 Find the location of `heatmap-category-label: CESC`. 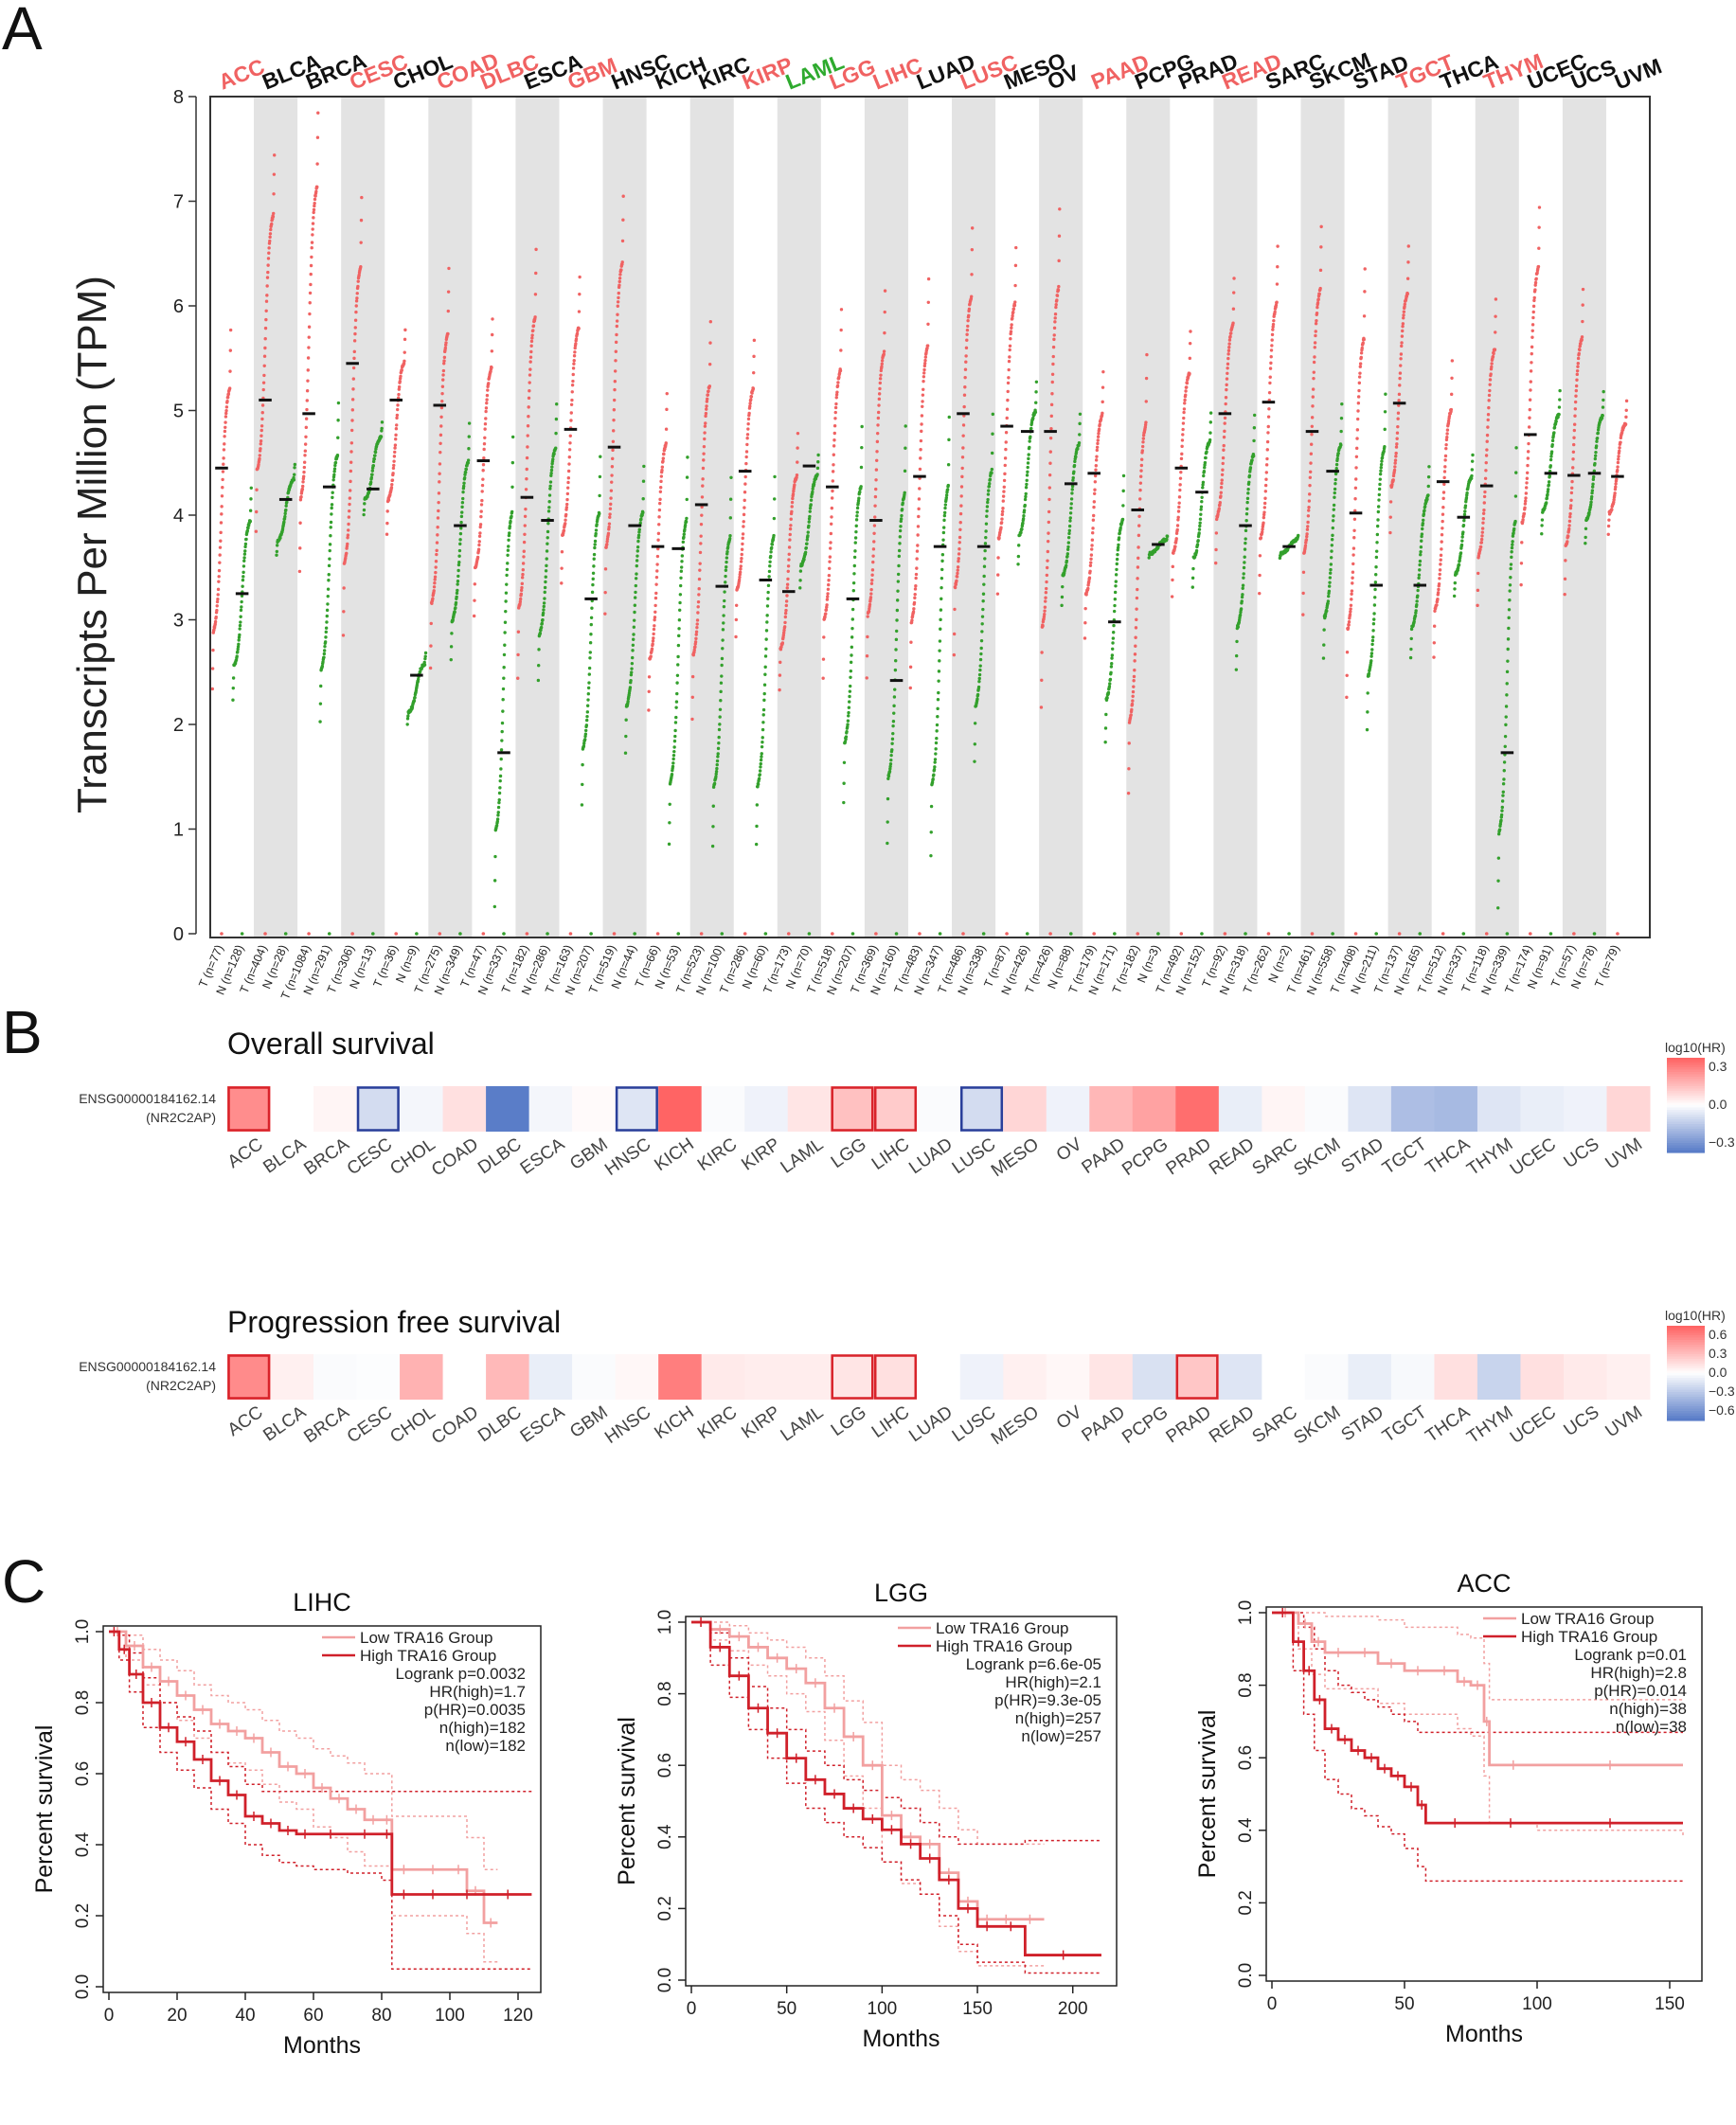

heatmap-category-label: CESC is located at coordinates (370, 1425).